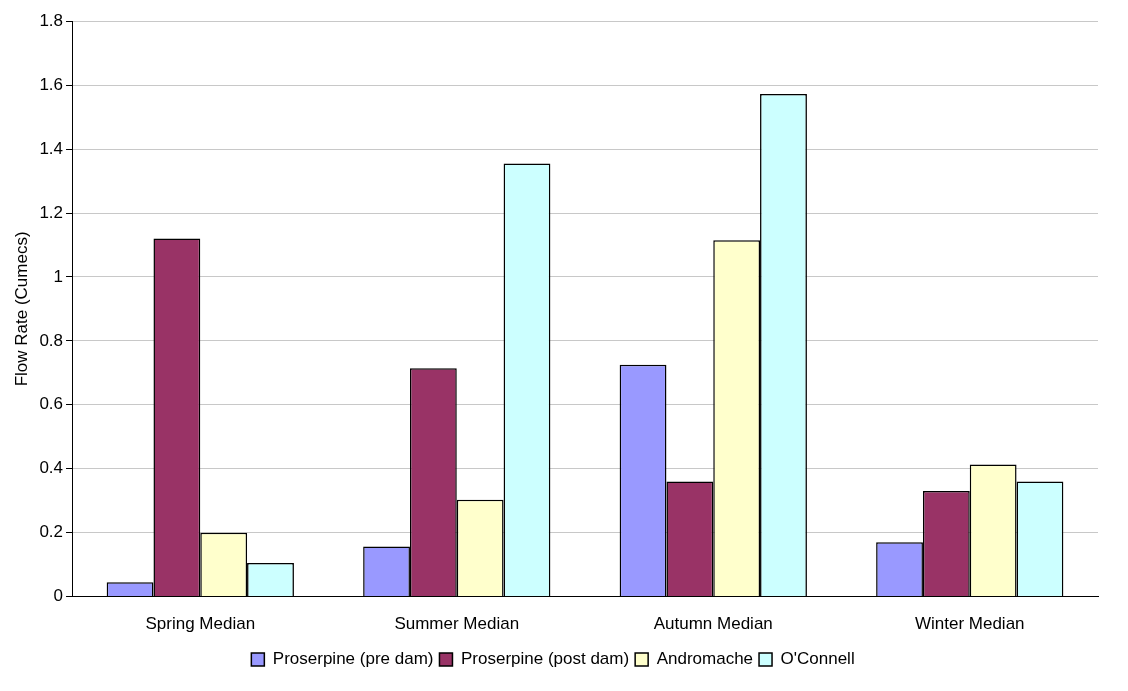  What do you see at coordinates (353, 659) in the screenshot?
I see `legend-label: Proserpine (pre dam)` at bounding box center [353, 659].